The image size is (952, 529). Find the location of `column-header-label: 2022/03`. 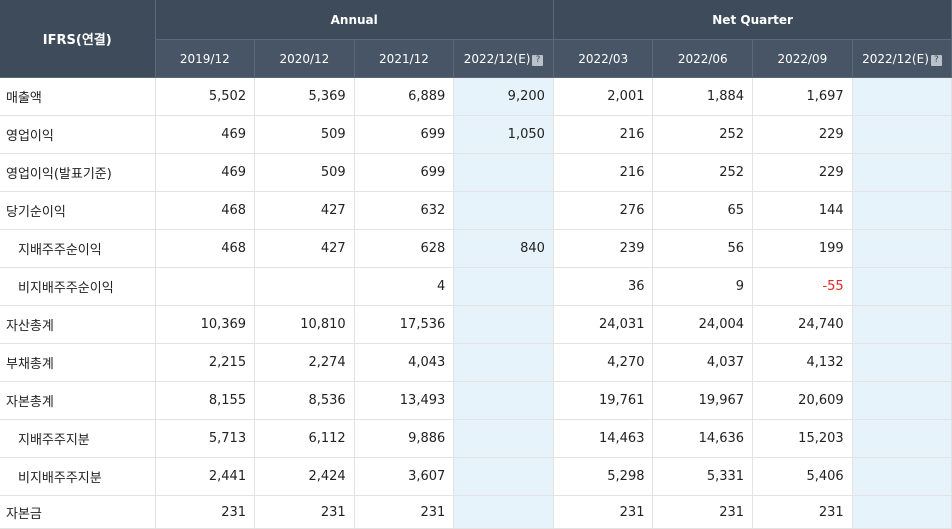

column-header-label: 2022/03 is located at coordinates (603, 58).